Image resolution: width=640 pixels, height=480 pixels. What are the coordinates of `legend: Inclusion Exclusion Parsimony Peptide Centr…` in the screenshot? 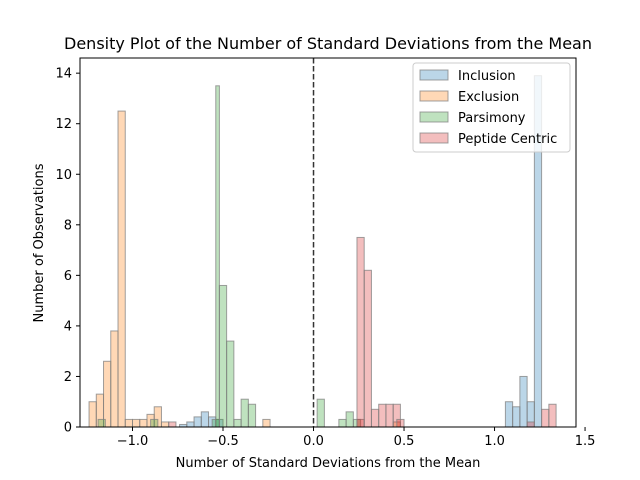 It's located at (491, 107).